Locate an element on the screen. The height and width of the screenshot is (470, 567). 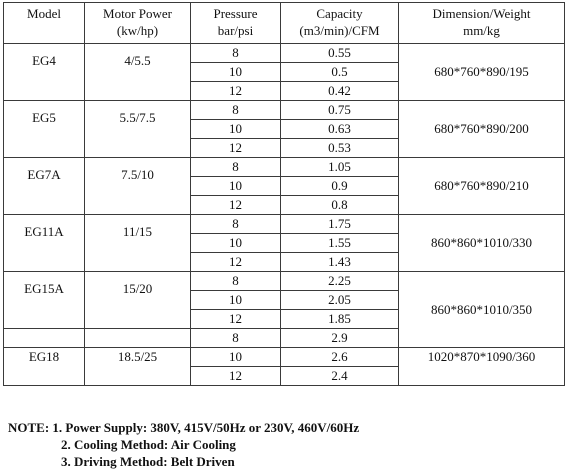
table-row: 10 1.55 is located at coordinates (284, 243).